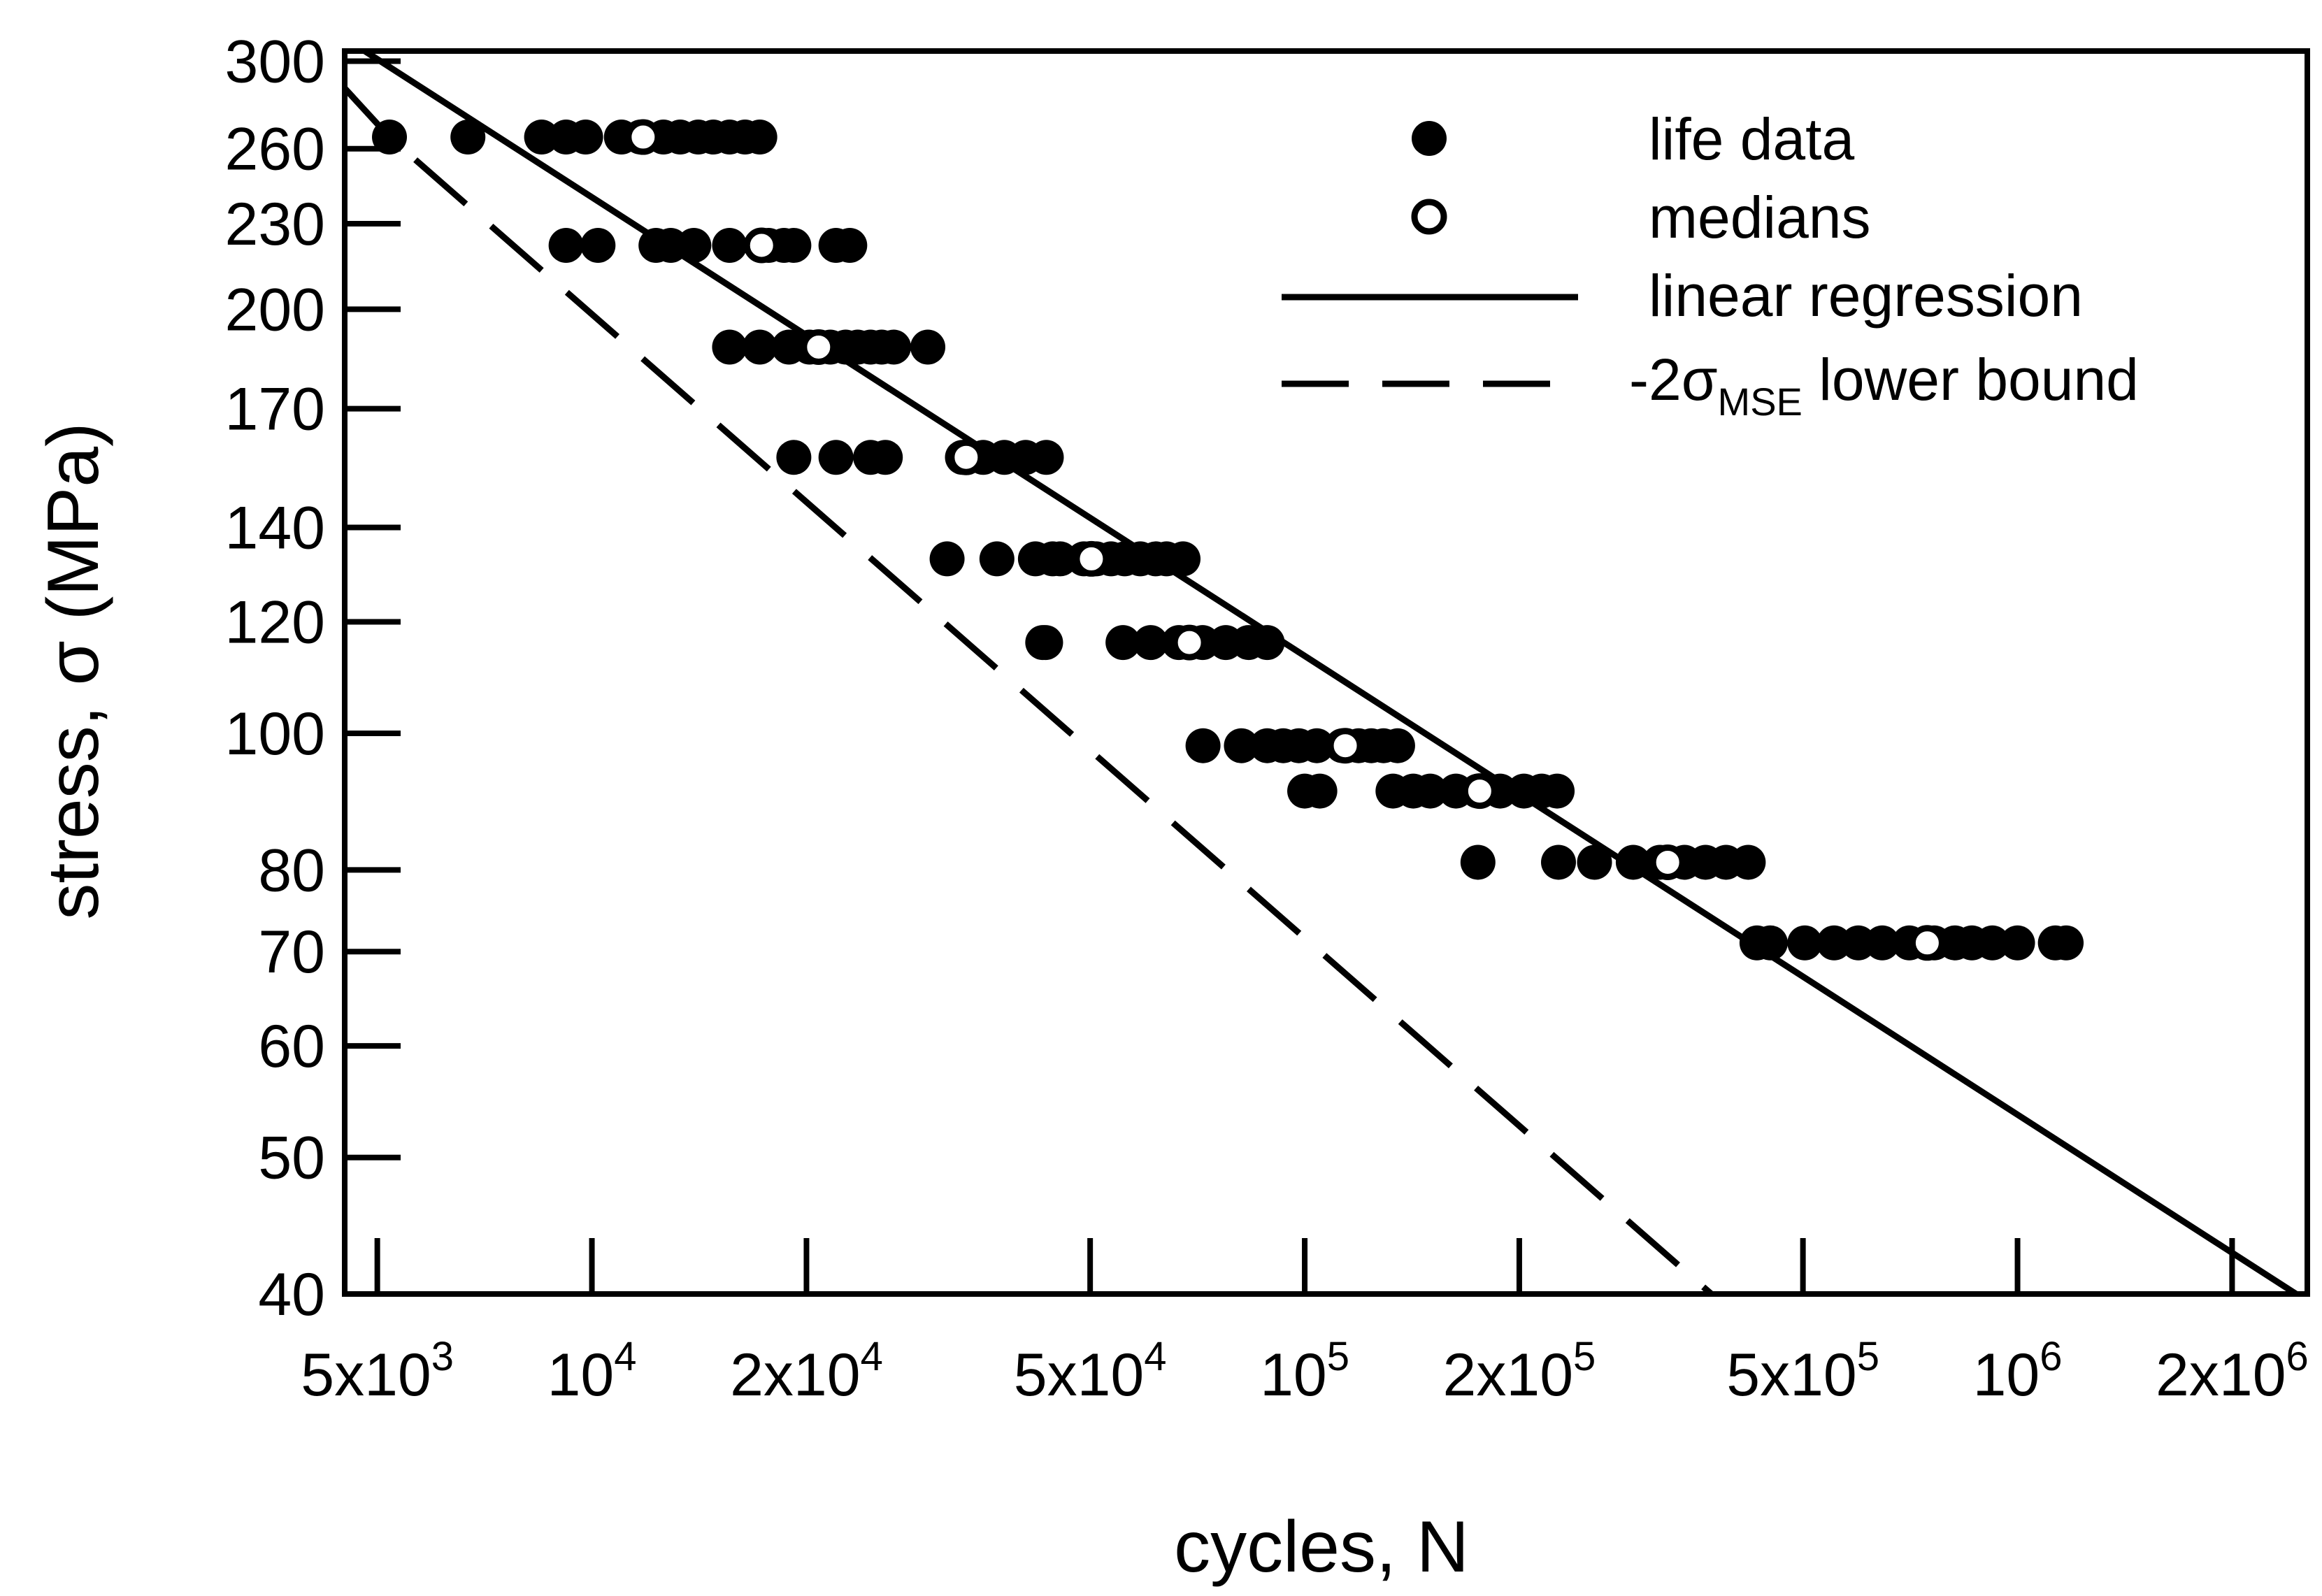  Describe the element at coordinates (1803, 1371) in the screenshot. I see `x-tick-label: 5x10⁵` at that location.